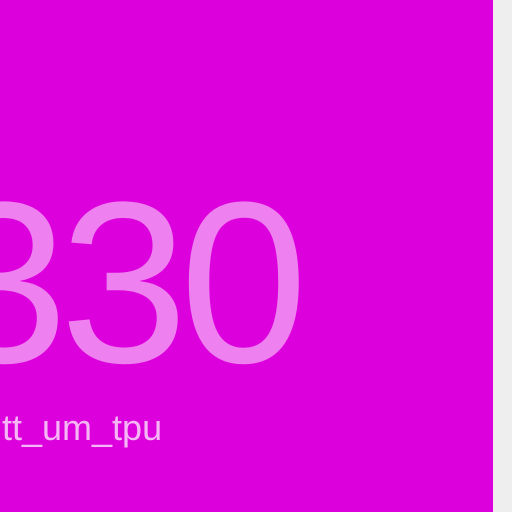 This screenshot has width=512, height=512. Describe the element at coordinates (502, 256) in the screenshot. I see `right-margin` at that location.